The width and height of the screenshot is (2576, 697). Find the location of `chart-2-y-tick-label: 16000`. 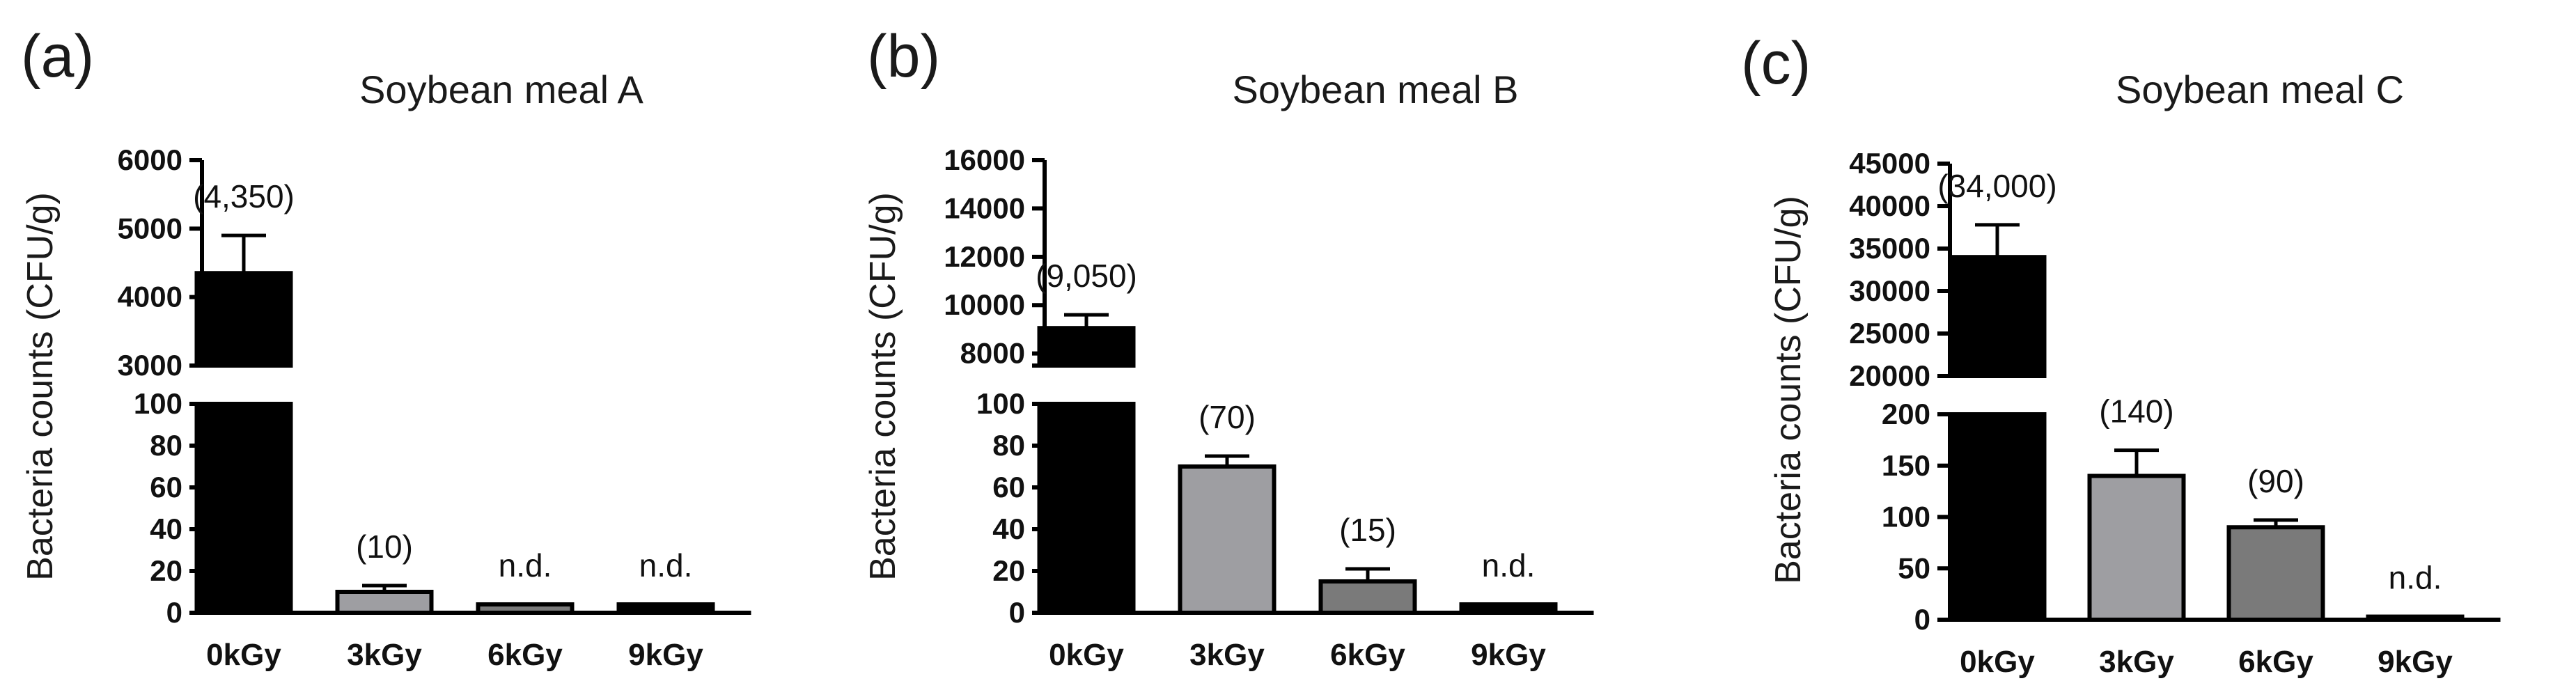

chart-2-y-tick-label: 16000 is located at coordinates (984, 159).